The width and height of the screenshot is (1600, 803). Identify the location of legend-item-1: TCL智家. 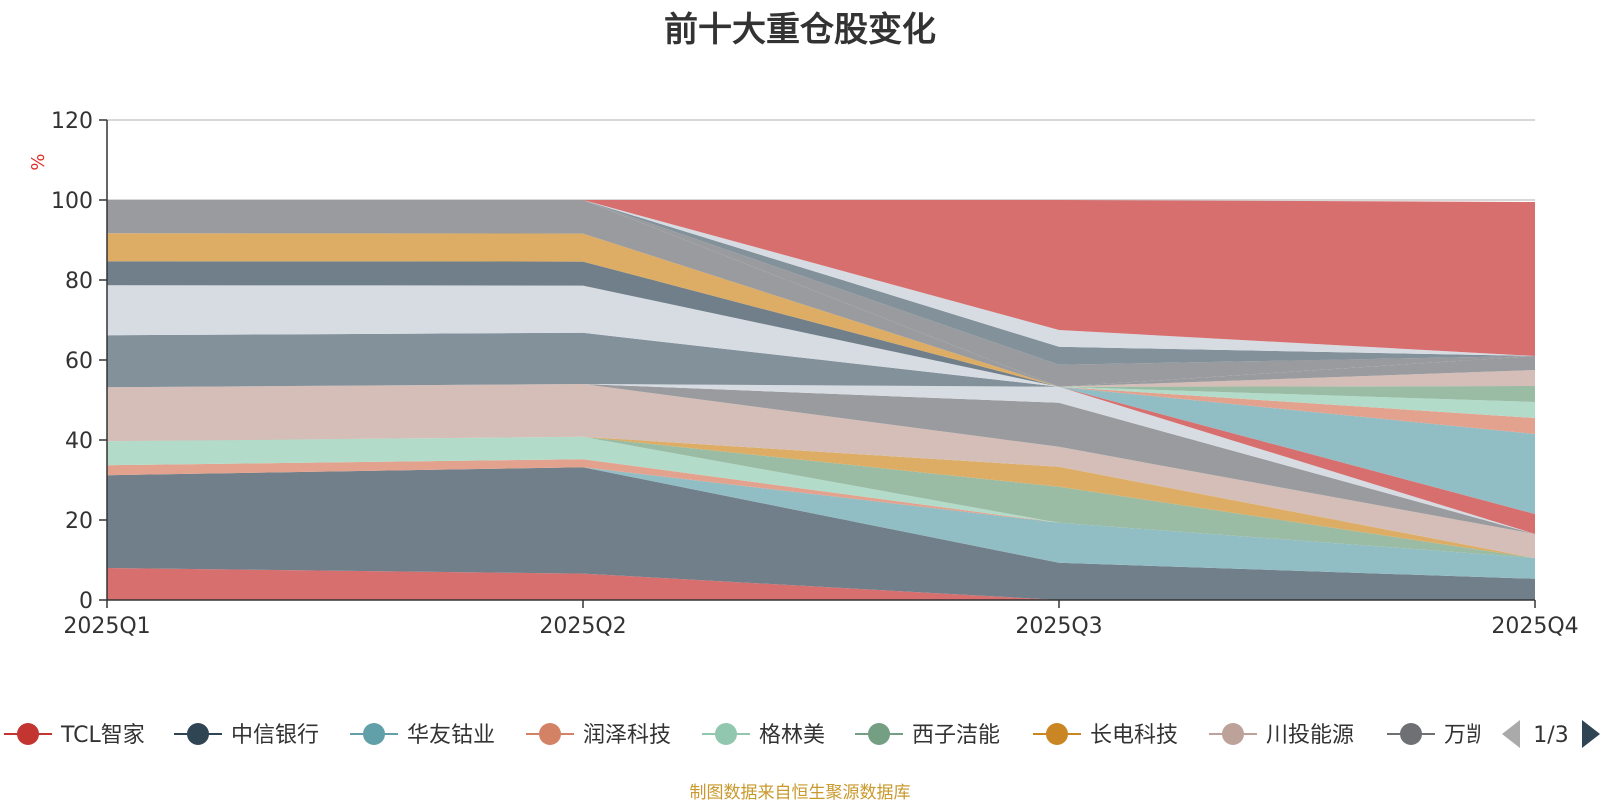
(74, 735).